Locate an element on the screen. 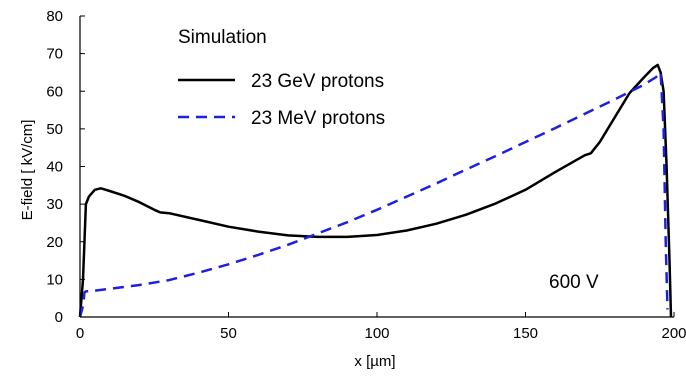 Image resolution: width=686 pixels, height=379 pixels. x-tick-label: 0 is located at coordinates (80, 333).